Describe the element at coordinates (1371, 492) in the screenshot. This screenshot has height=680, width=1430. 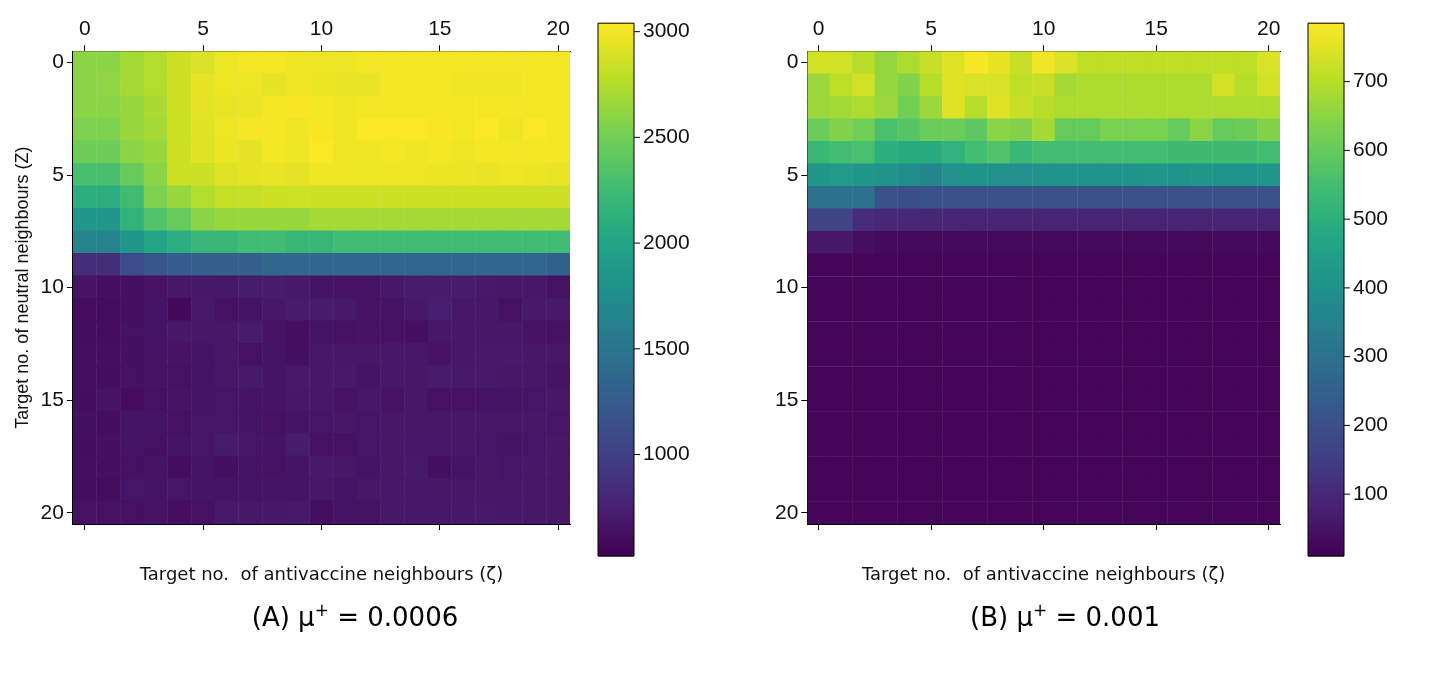
I see `color-bar-label: 100` at that location.